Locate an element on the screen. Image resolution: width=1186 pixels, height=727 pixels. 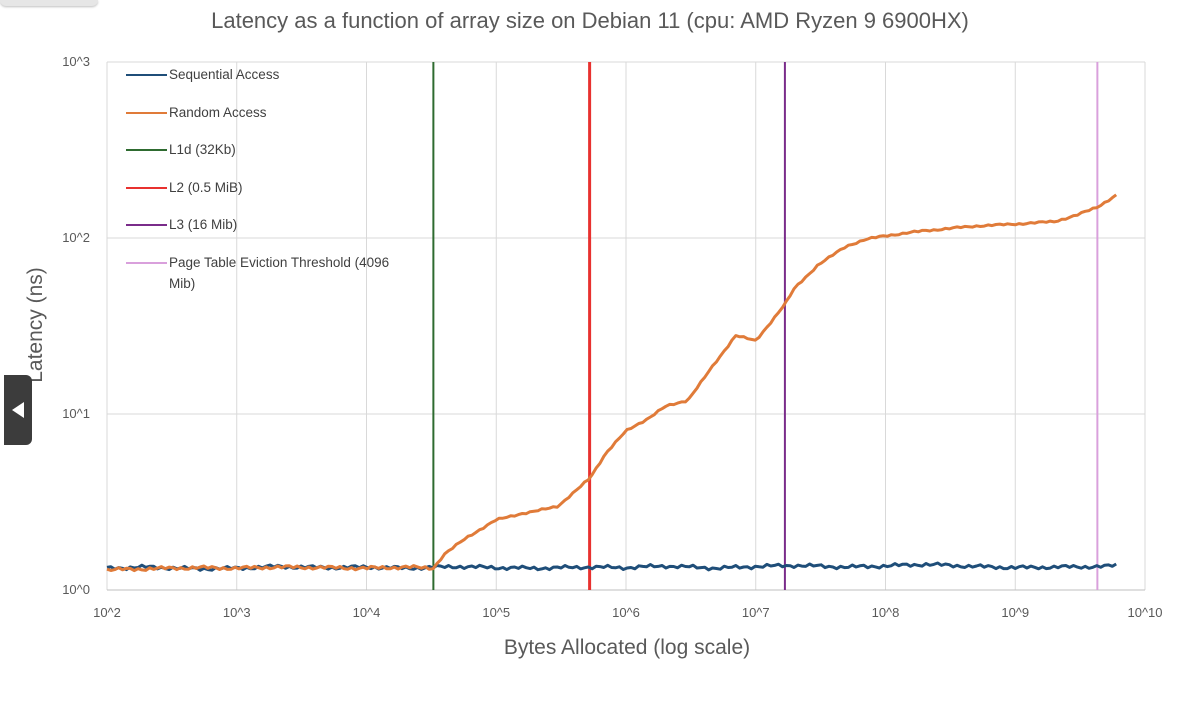
legend-label: L2 (0.5 MiB) is located at coordinates (206, 187).